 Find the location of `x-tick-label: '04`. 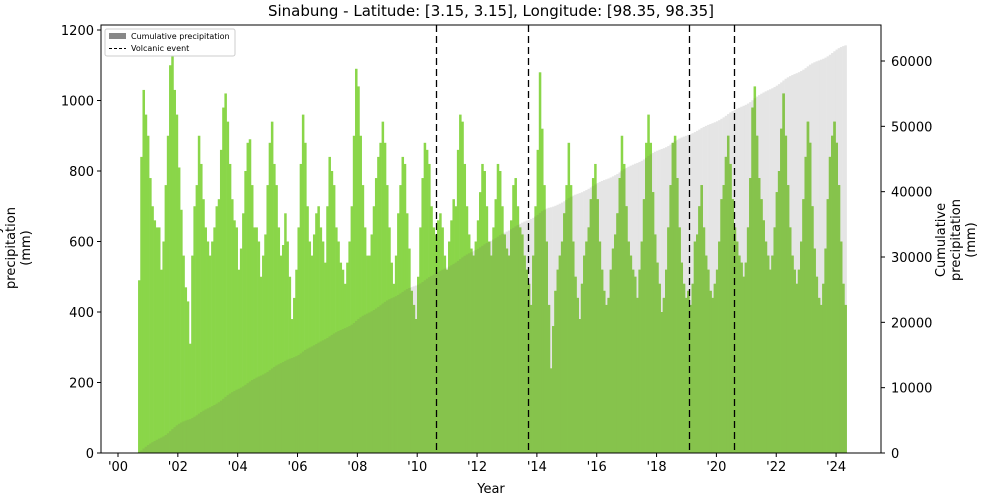

x-tick-label: '04 is located at coordinates (238, 467).